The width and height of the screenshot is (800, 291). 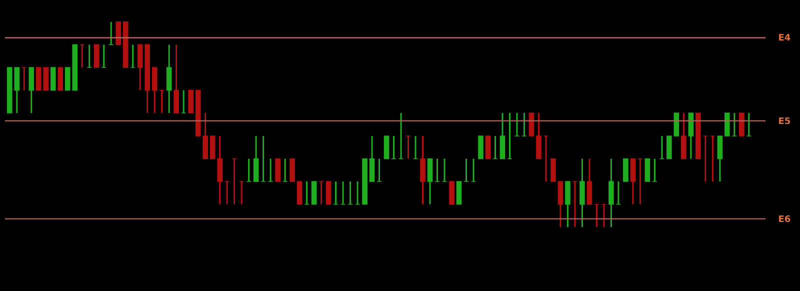 What do you see at coordinates (784, 121) in the screenshot?
I see `ref-line-label: E5` at bounding box center [784, 121].